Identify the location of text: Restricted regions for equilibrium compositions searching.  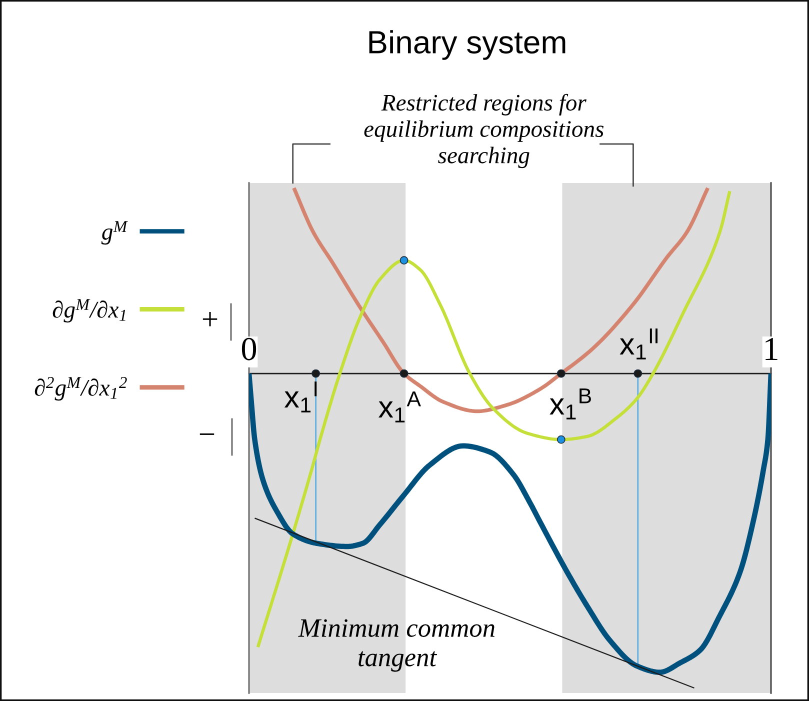
(484, 131).